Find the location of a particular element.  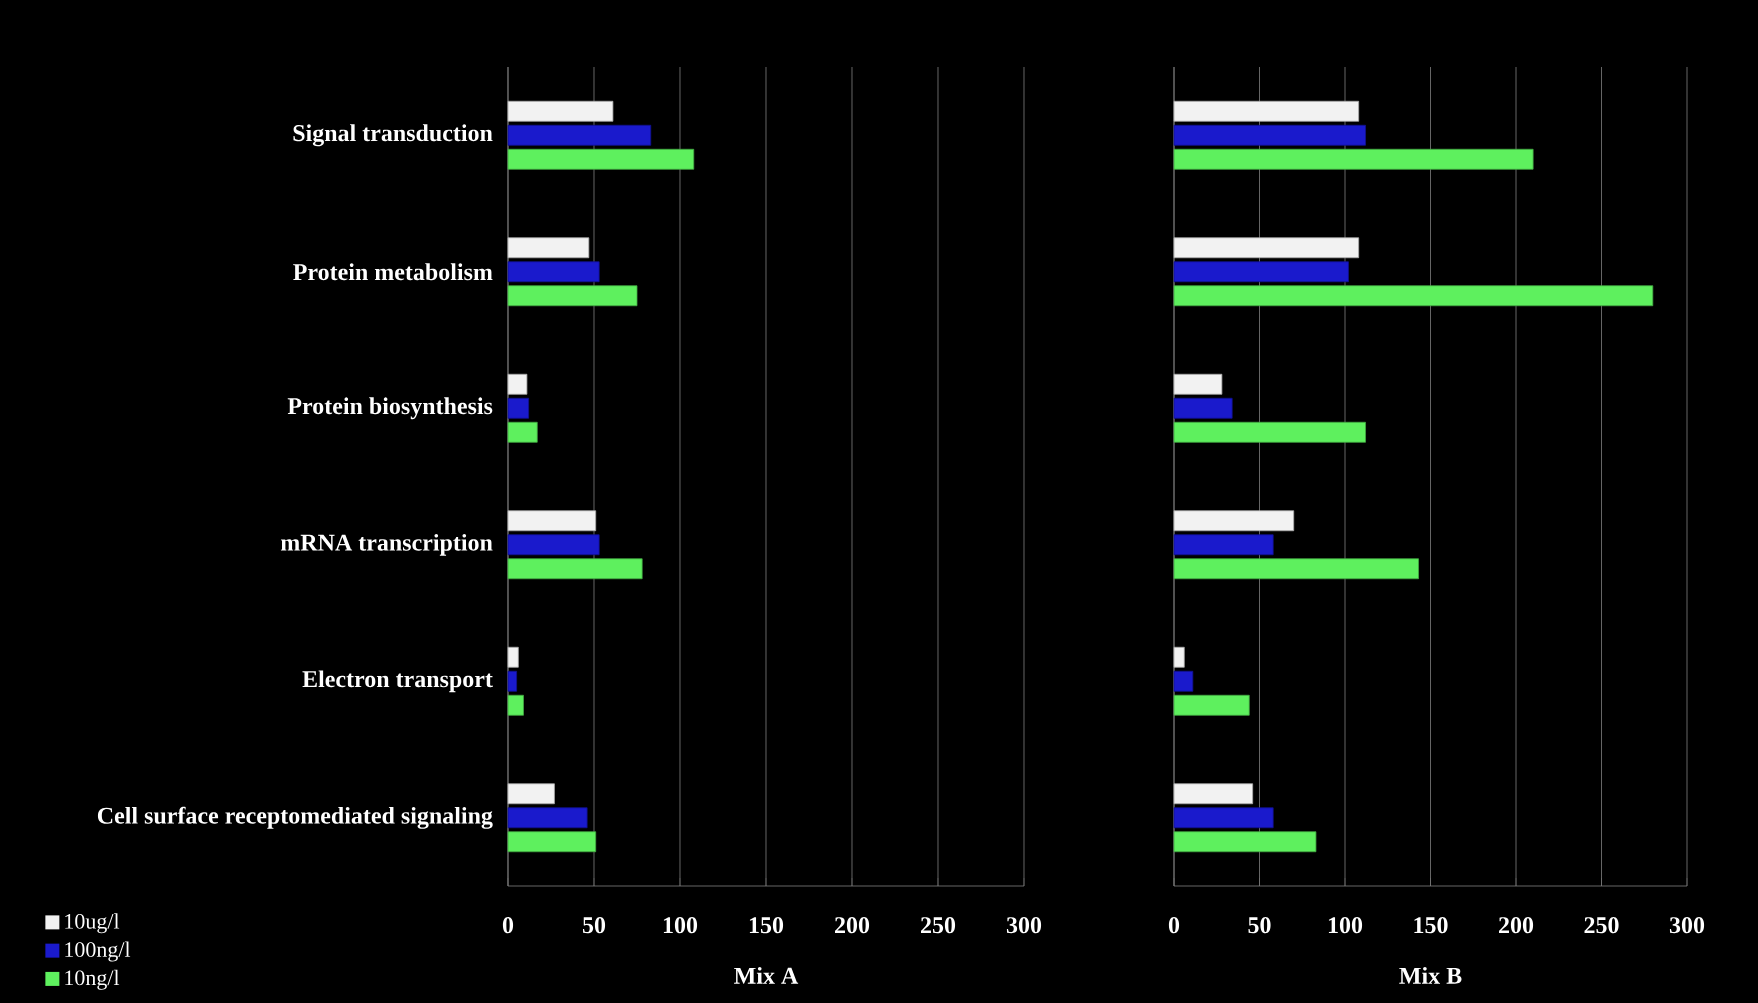

legend-label: 100ng/l is located at coordinates (98, 951).